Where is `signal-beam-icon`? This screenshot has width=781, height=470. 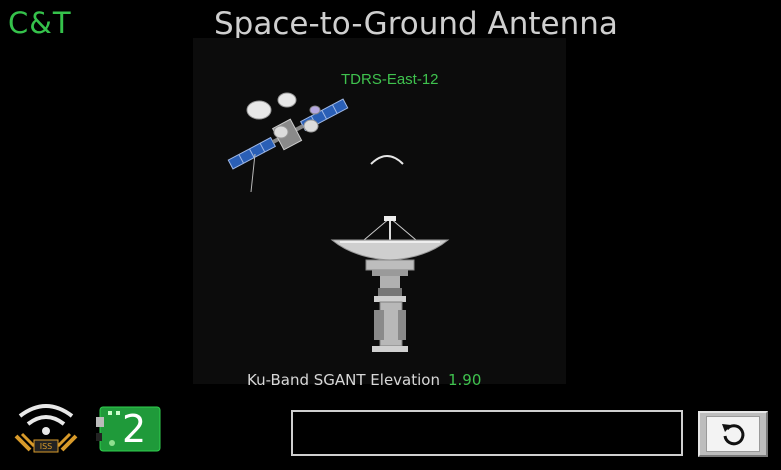 signal-beam-icon is located at coordinates (387, 160).